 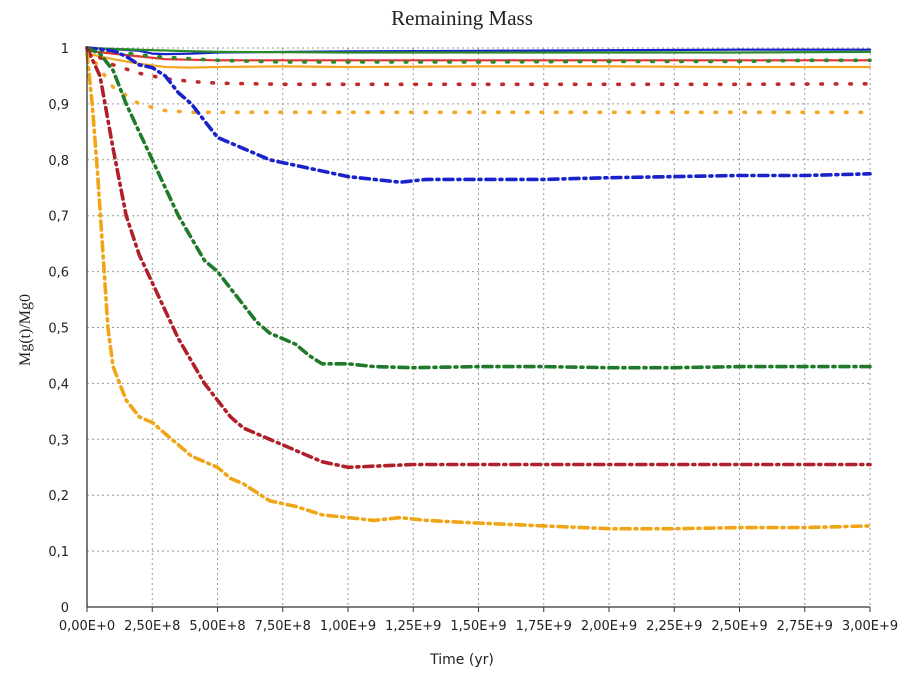 I want to click on y-tick-labels: 0 0,1 0,2 0,3 0,4 0,5 0,6 0,7 0,8 0,9 1, so click(x=58, y=329).